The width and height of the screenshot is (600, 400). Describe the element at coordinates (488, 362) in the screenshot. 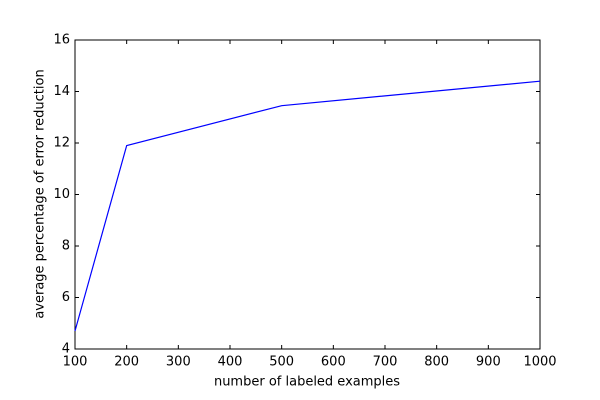

I see `x-tick-label: 900` at that location.